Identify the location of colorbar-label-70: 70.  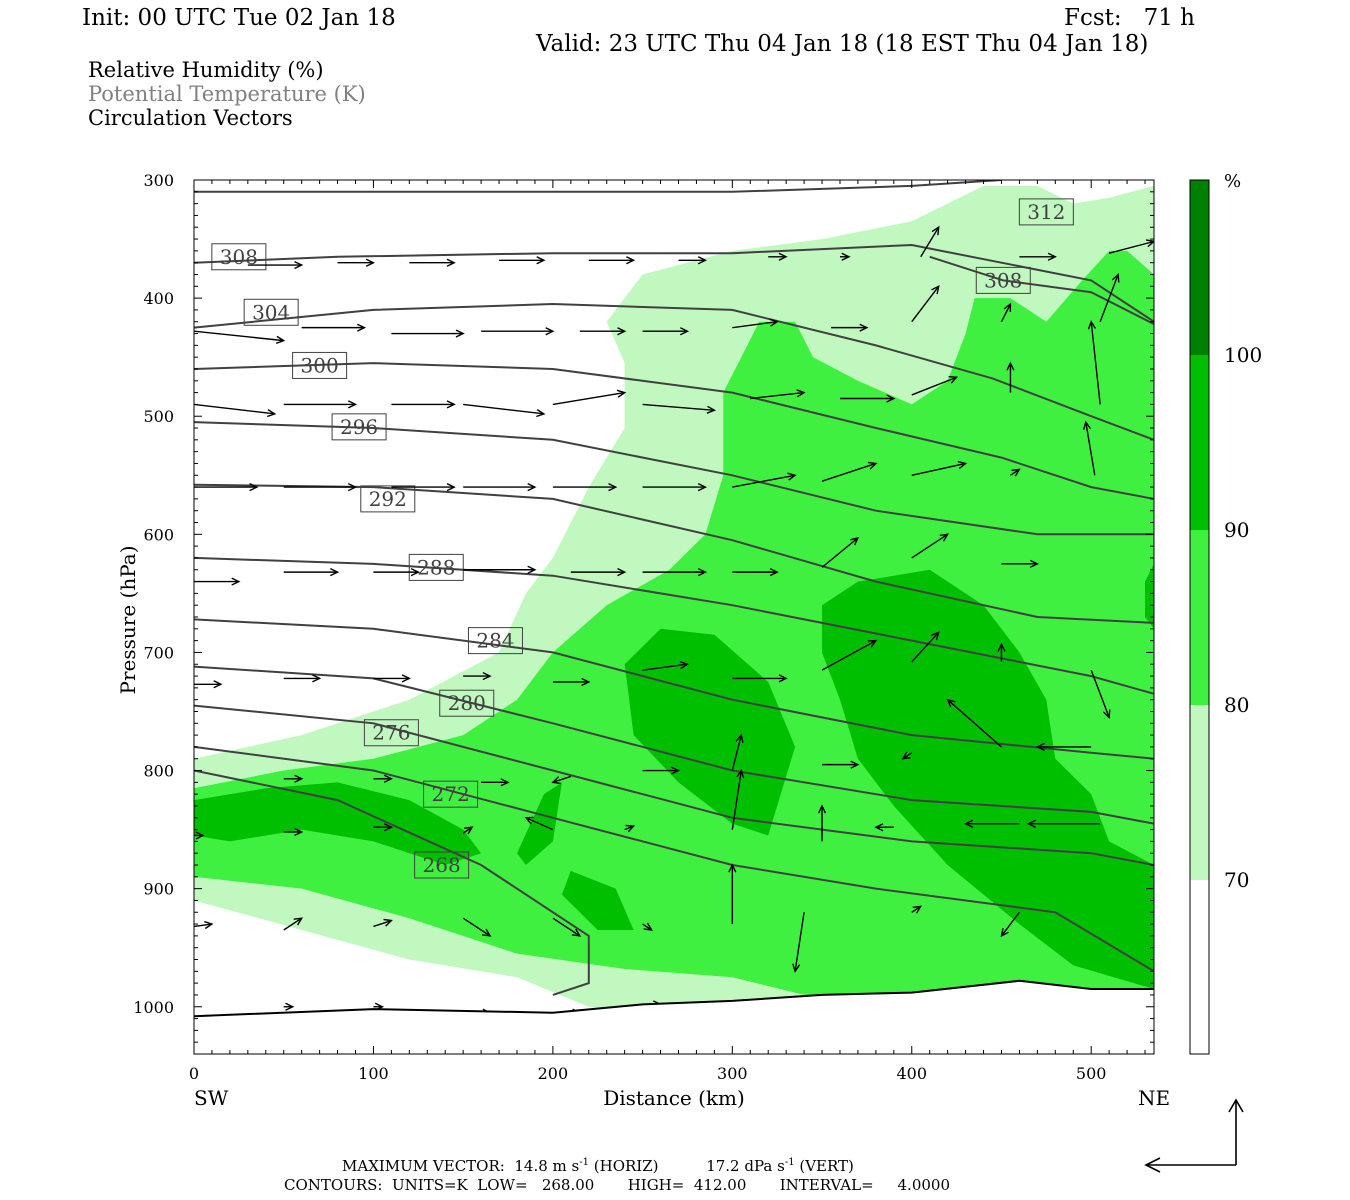
(1236, 880).